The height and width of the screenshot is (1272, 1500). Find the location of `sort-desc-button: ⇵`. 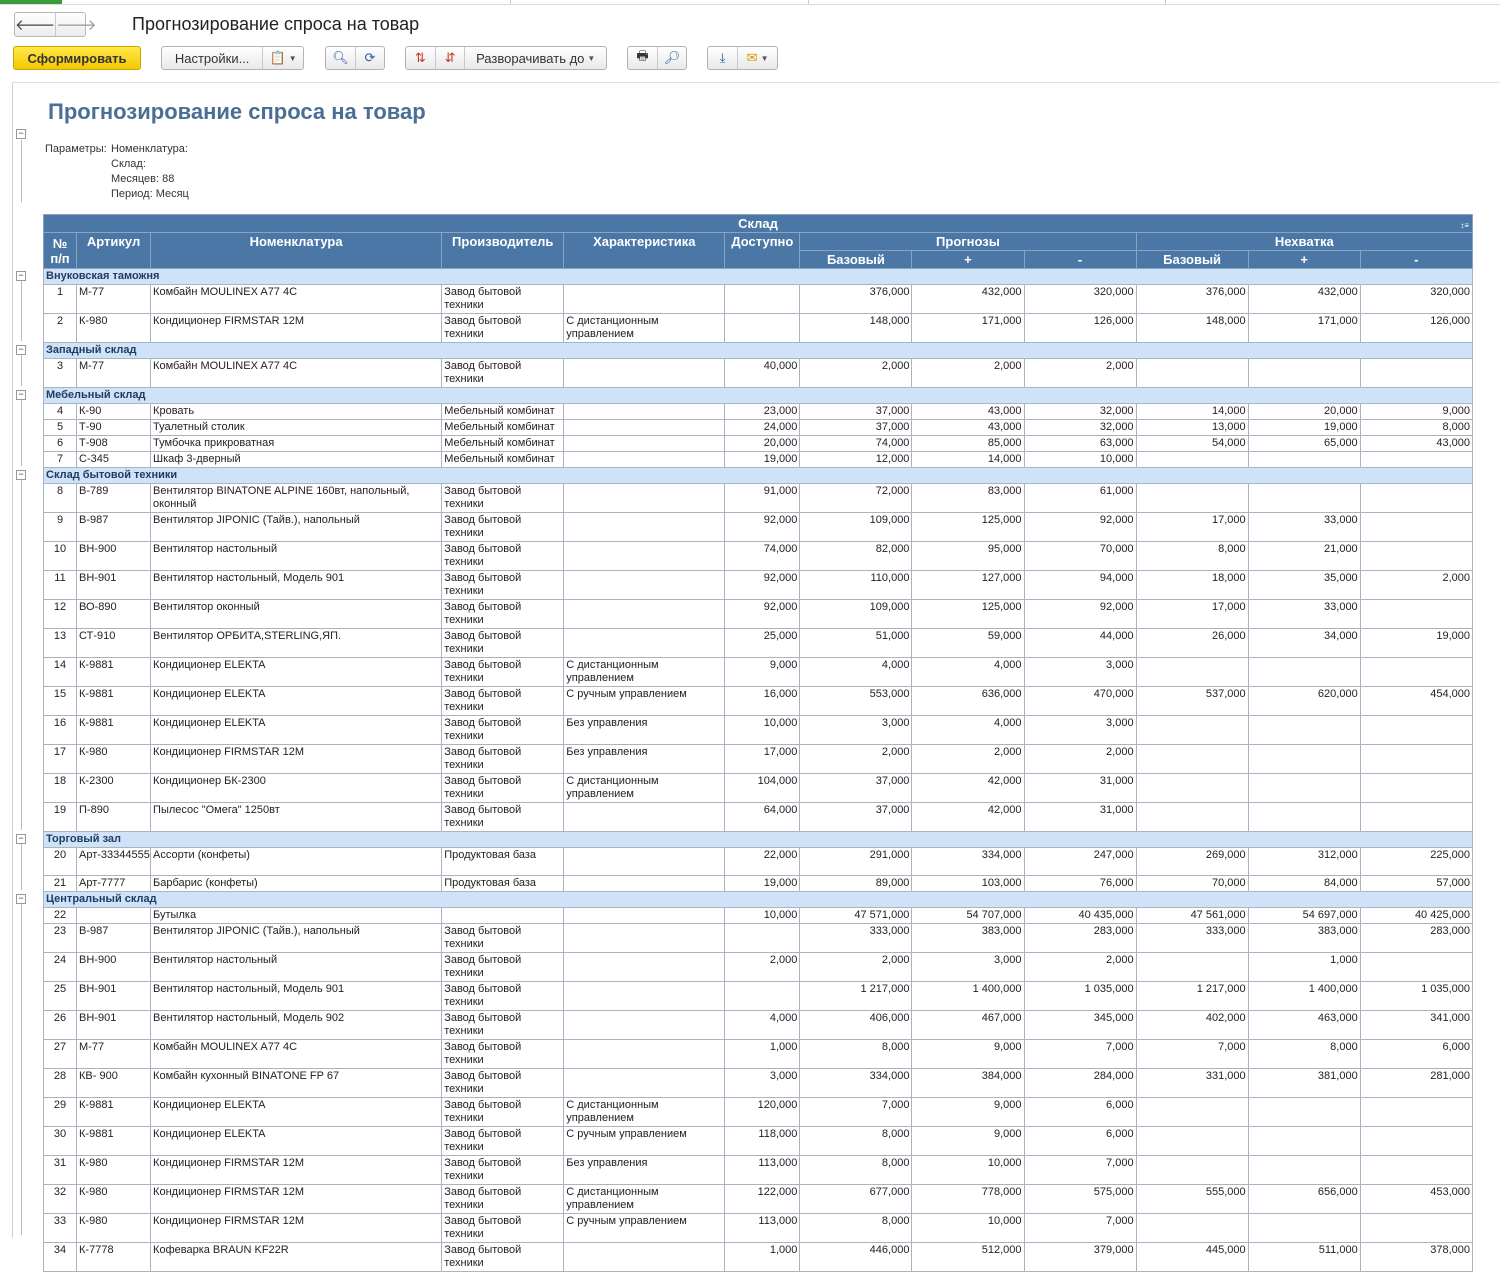

sort-desc-button: ⇵ is located at coordinates (449, 58).